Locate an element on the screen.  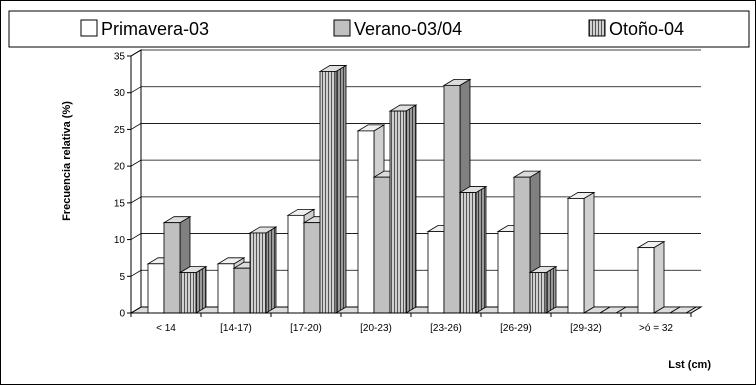
y-tick-label: 5 is located at coordinates (122, 277).